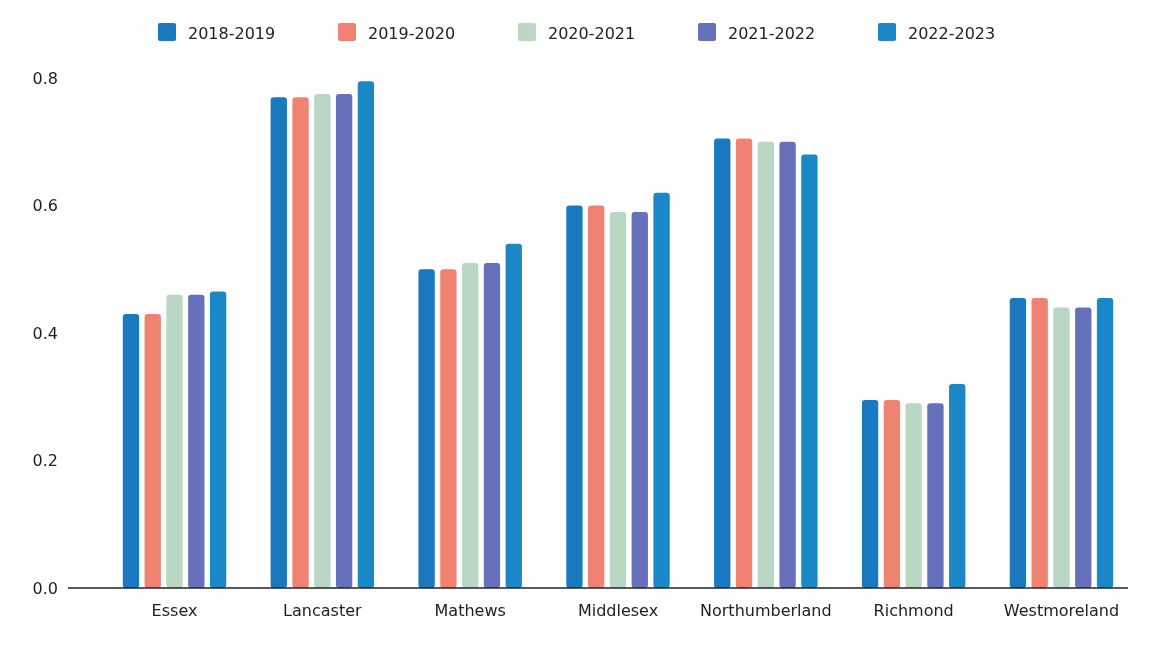 The height and width of the screenshot is (645, 1154). What do you see at coordinates (45, 78) in the screenshot?
I see `y-tick-label: 0.8` at bounding box center [45, 78].